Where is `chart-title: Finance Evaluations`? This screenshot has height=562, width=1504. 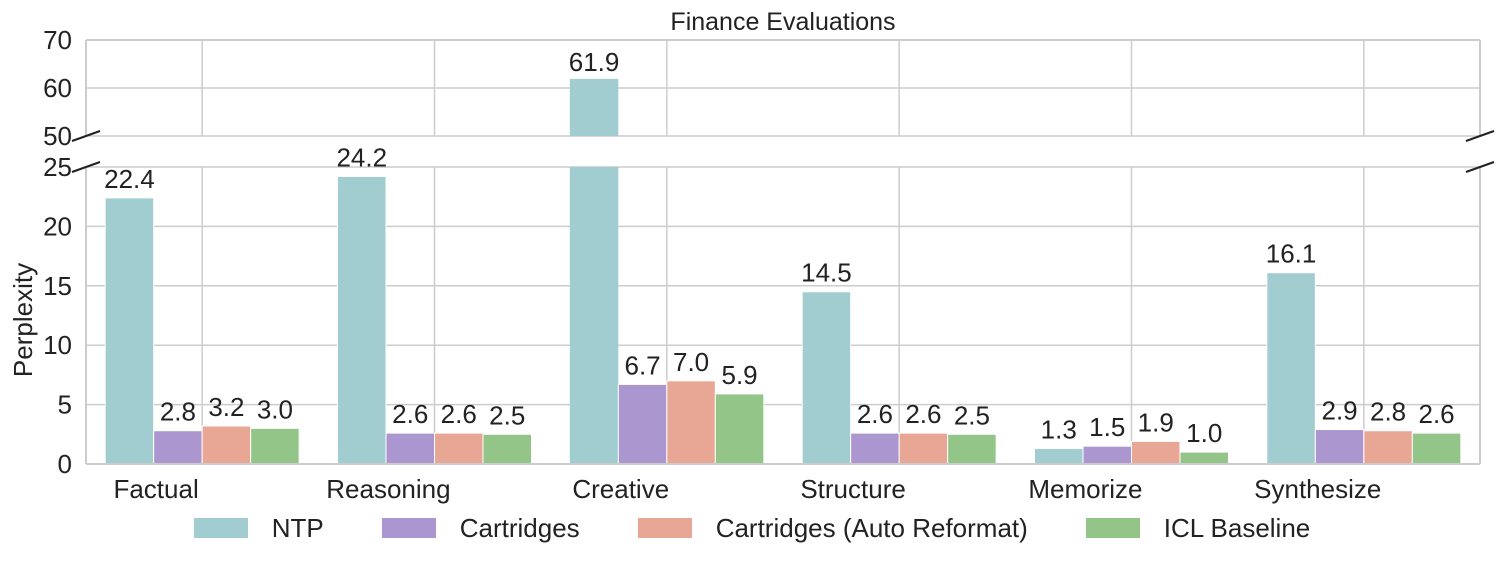
chart-title: Finance Evaluations is located at coordinates (782, 22).